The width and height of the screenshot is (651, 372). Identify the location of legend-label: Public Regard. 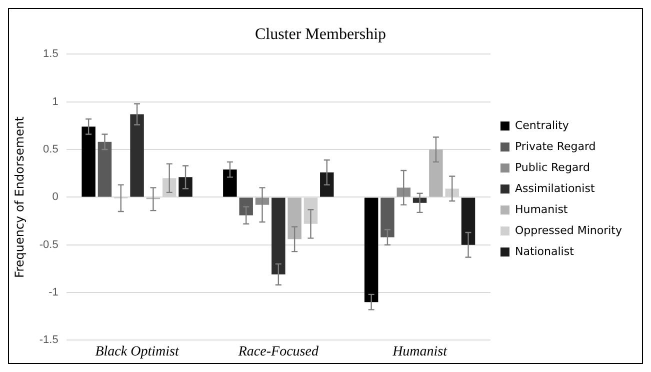
(552, 167).